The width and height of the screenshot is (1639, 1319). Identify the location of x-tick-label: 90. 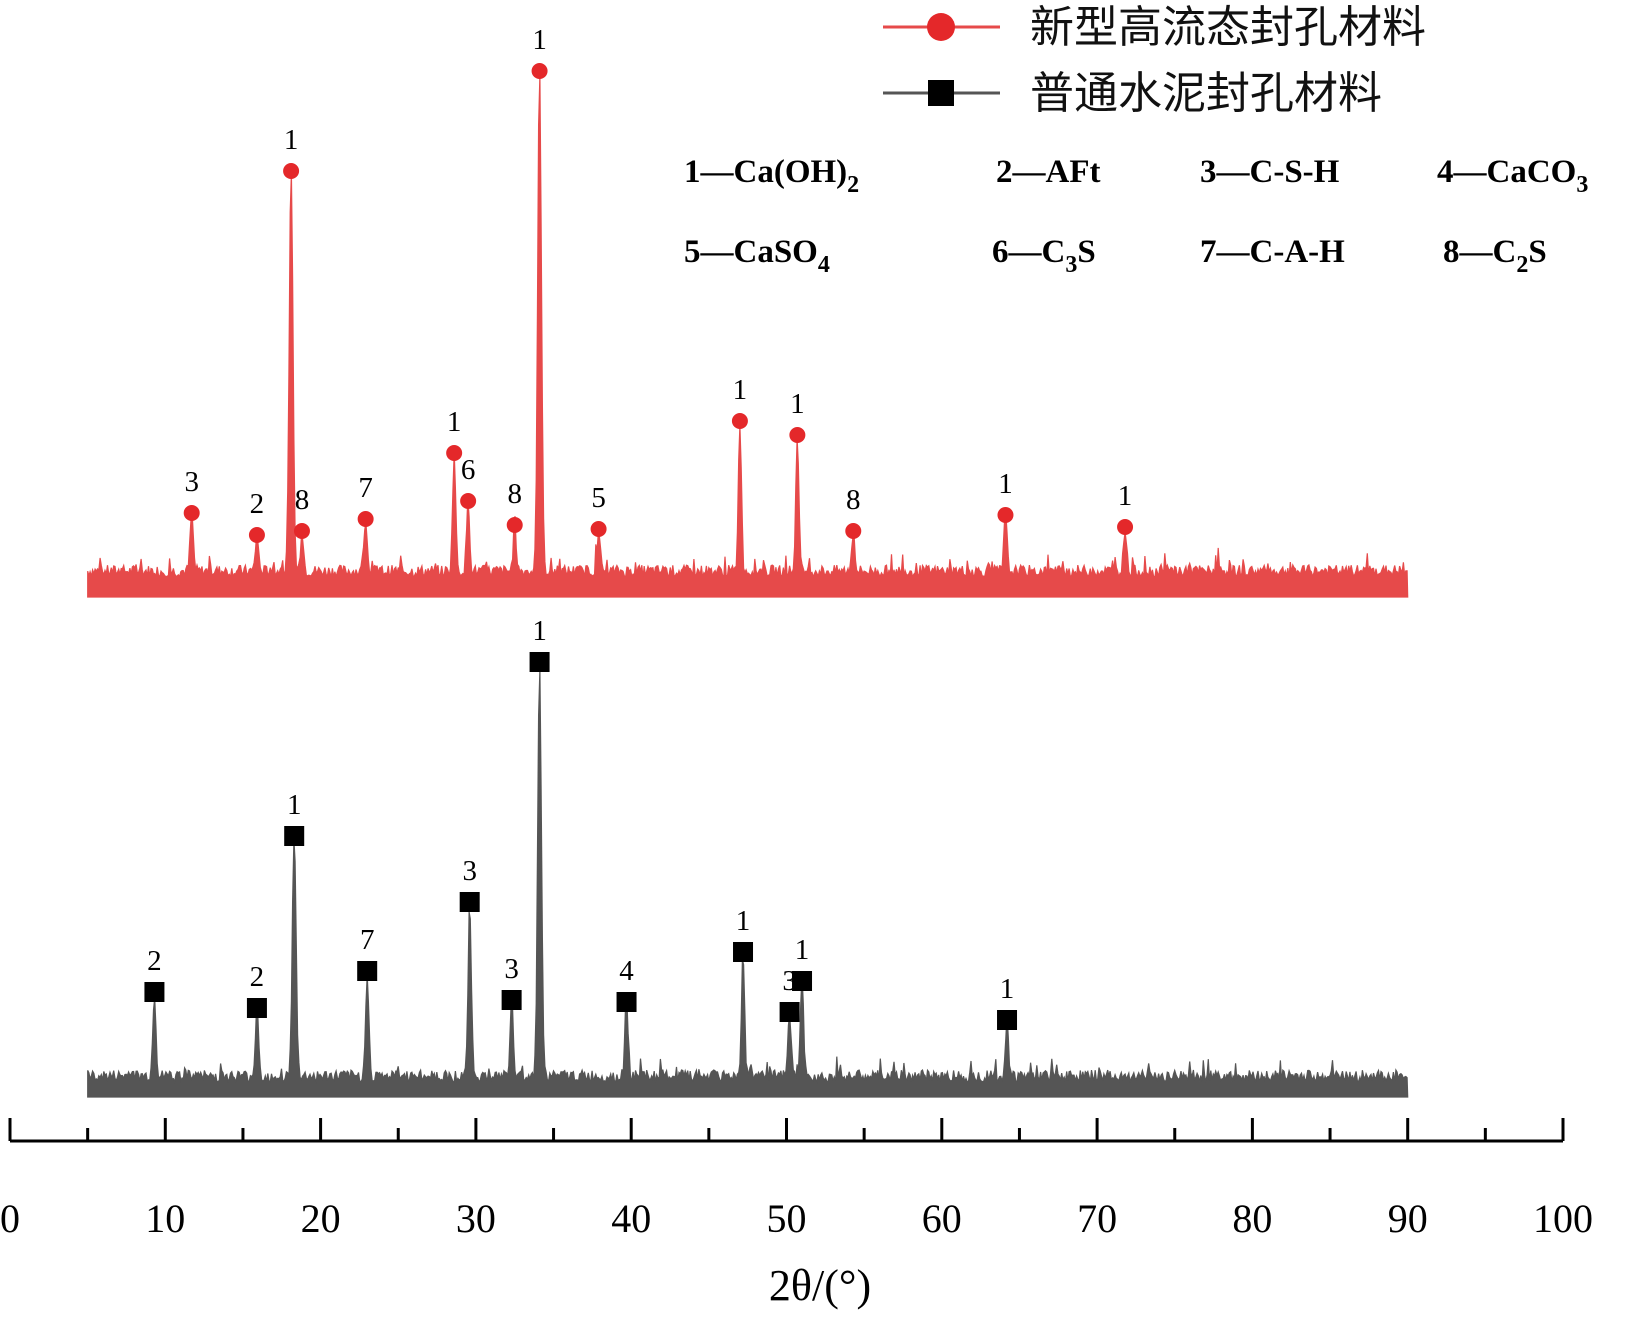
(1408, 1218).